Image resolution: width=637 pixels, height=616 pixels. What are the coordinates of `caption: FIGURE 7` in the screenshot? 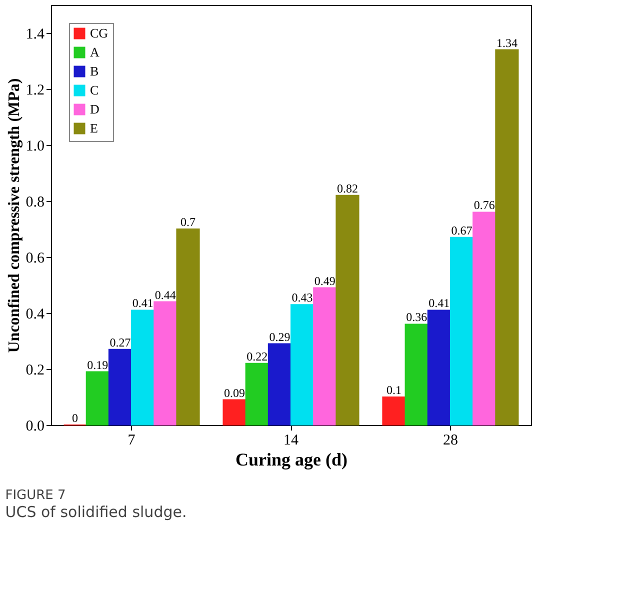 It's located at (35, 495).